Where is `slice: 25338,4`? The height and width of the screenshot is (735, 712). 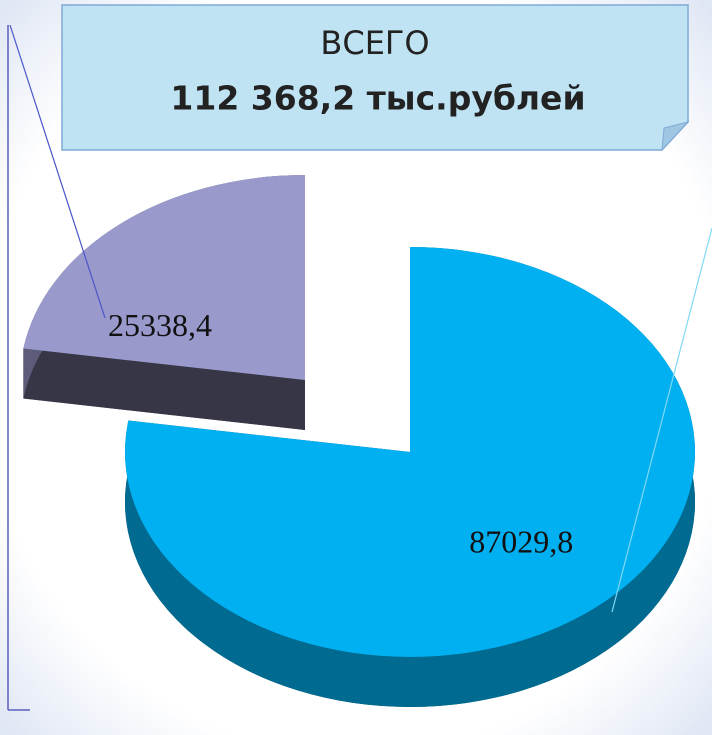
slice: 25338,4 is located at coordinates (164, 302).